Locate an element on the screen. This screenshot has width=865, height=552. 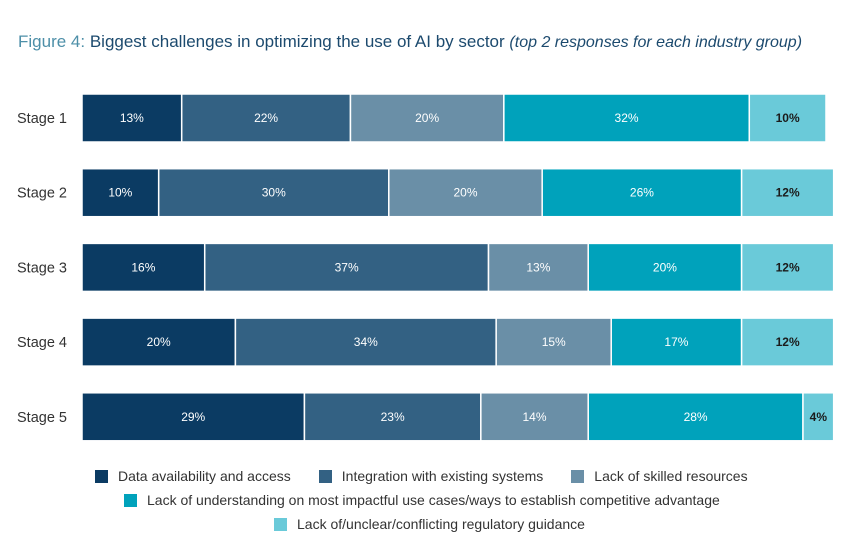
data-label: 4% is located at coordinates (819, 417).